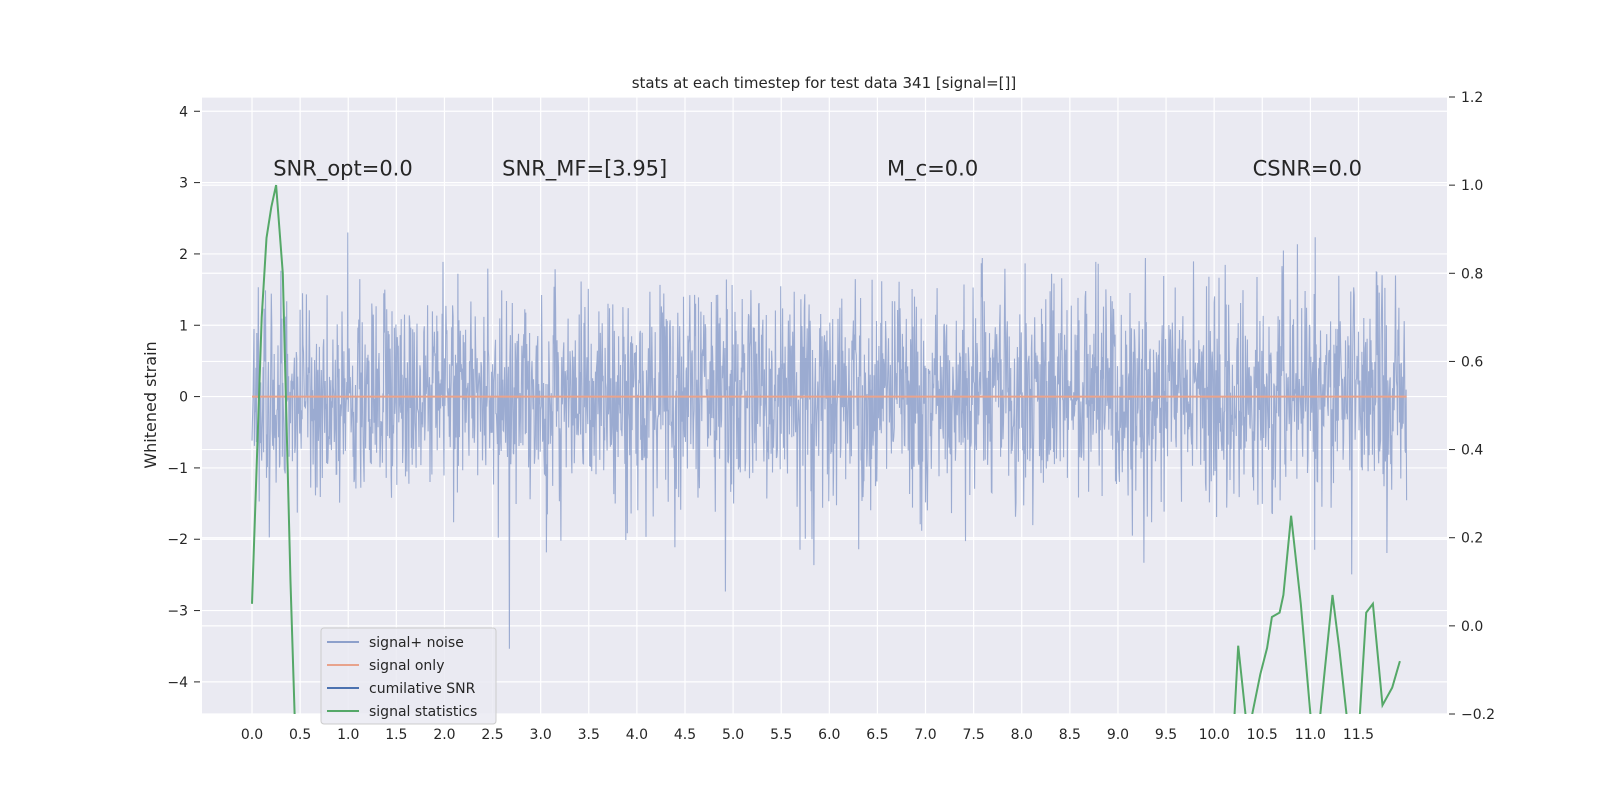 The height and width of the screenshot is (800, 1600). Describe the element at coordinates (1472, 451) in the screenshot. I see `y2-tick-label: 0.4` at that location.